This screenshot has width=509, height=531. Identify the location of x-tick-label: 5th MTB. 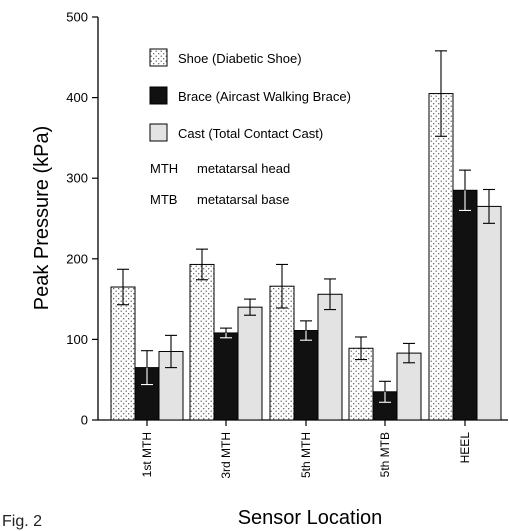
(385, 454).